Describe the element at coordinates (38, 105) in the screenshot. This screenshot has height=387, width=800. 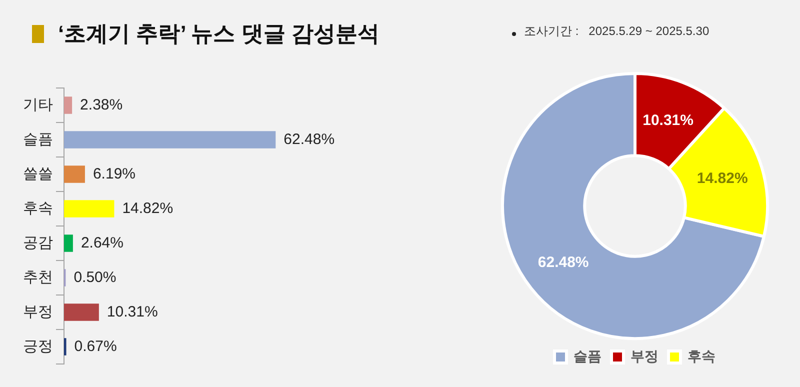
I see `y-tick-label: 기타` at that location.